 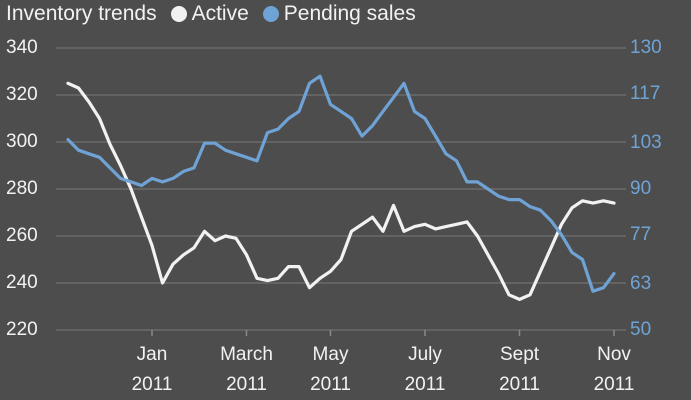 I want to click on y2-tick-label: 130, so click(x=646, y=47).